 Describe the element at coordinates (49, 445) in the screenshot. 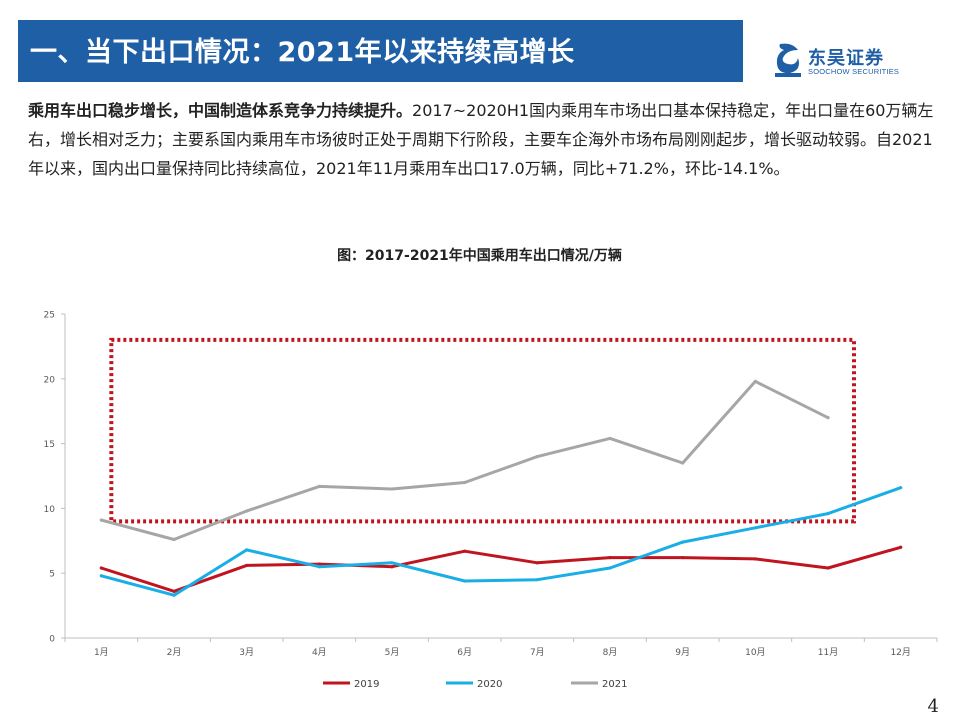

I see `y-tick-label: 15` at that location.